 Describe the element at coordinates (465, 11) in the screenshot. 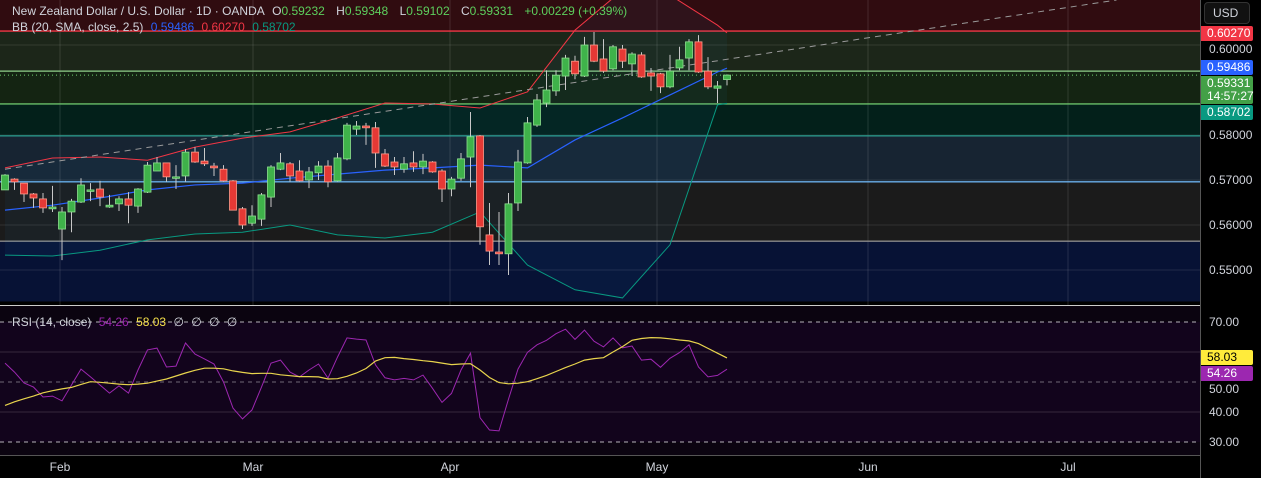

I see `close-label: C` at that location.